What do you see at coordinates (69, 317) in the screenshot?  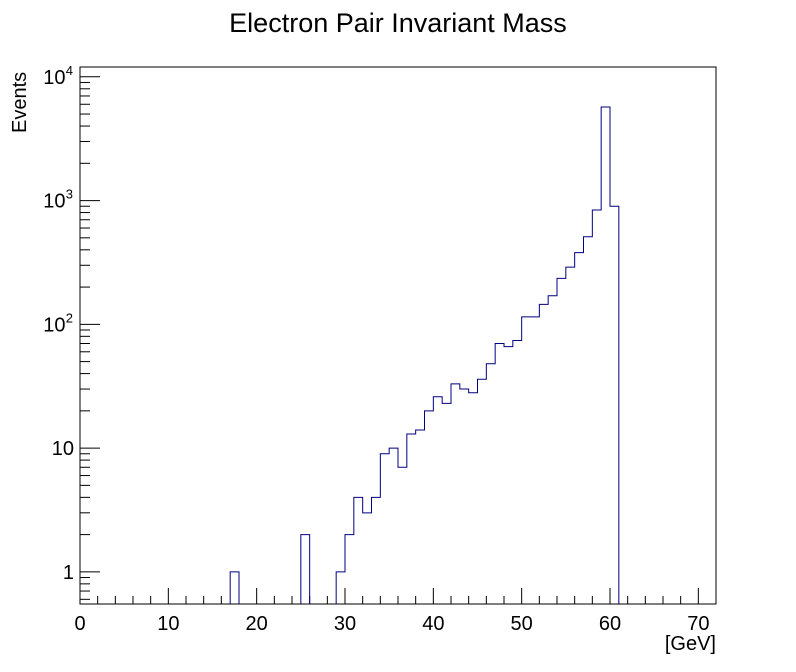 I see `y-tick-label-exponent: 2` at bounding box center [69, 317].